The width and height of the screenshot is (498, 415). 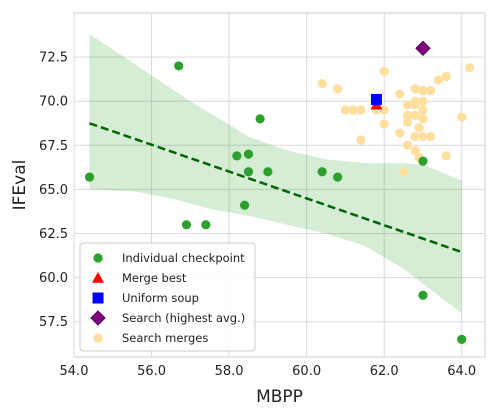 What do you see at coordinates (165, 338) in the screenshot?
I see `legend-label: Search merges` at bounding box center [165, 338].